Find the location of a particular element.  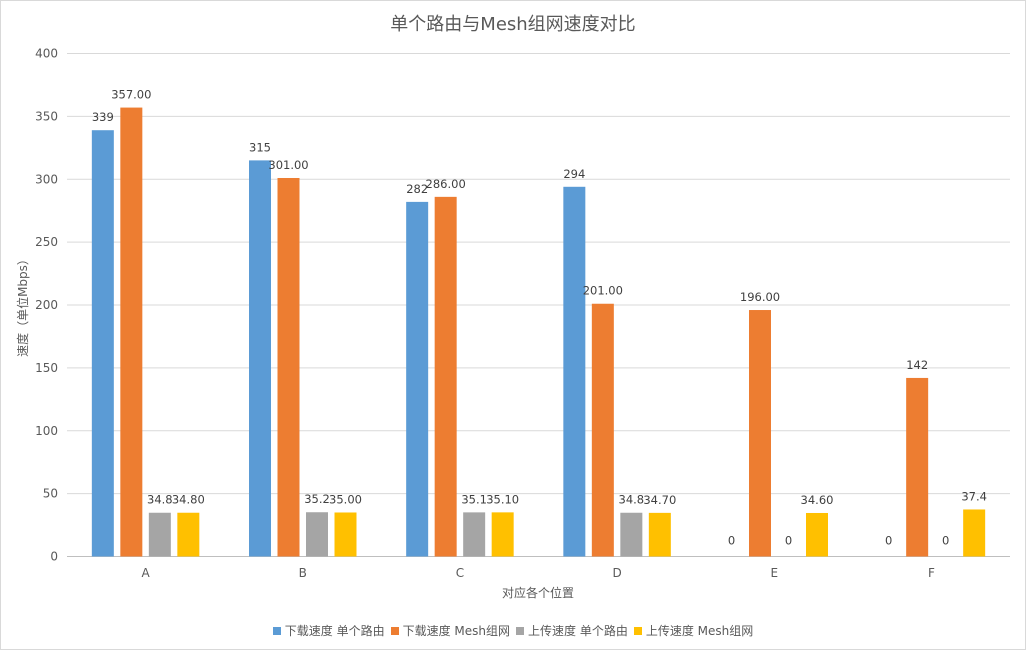

legend-item: 上传速度 Mesh组网 is located at coordinates (693, 630).